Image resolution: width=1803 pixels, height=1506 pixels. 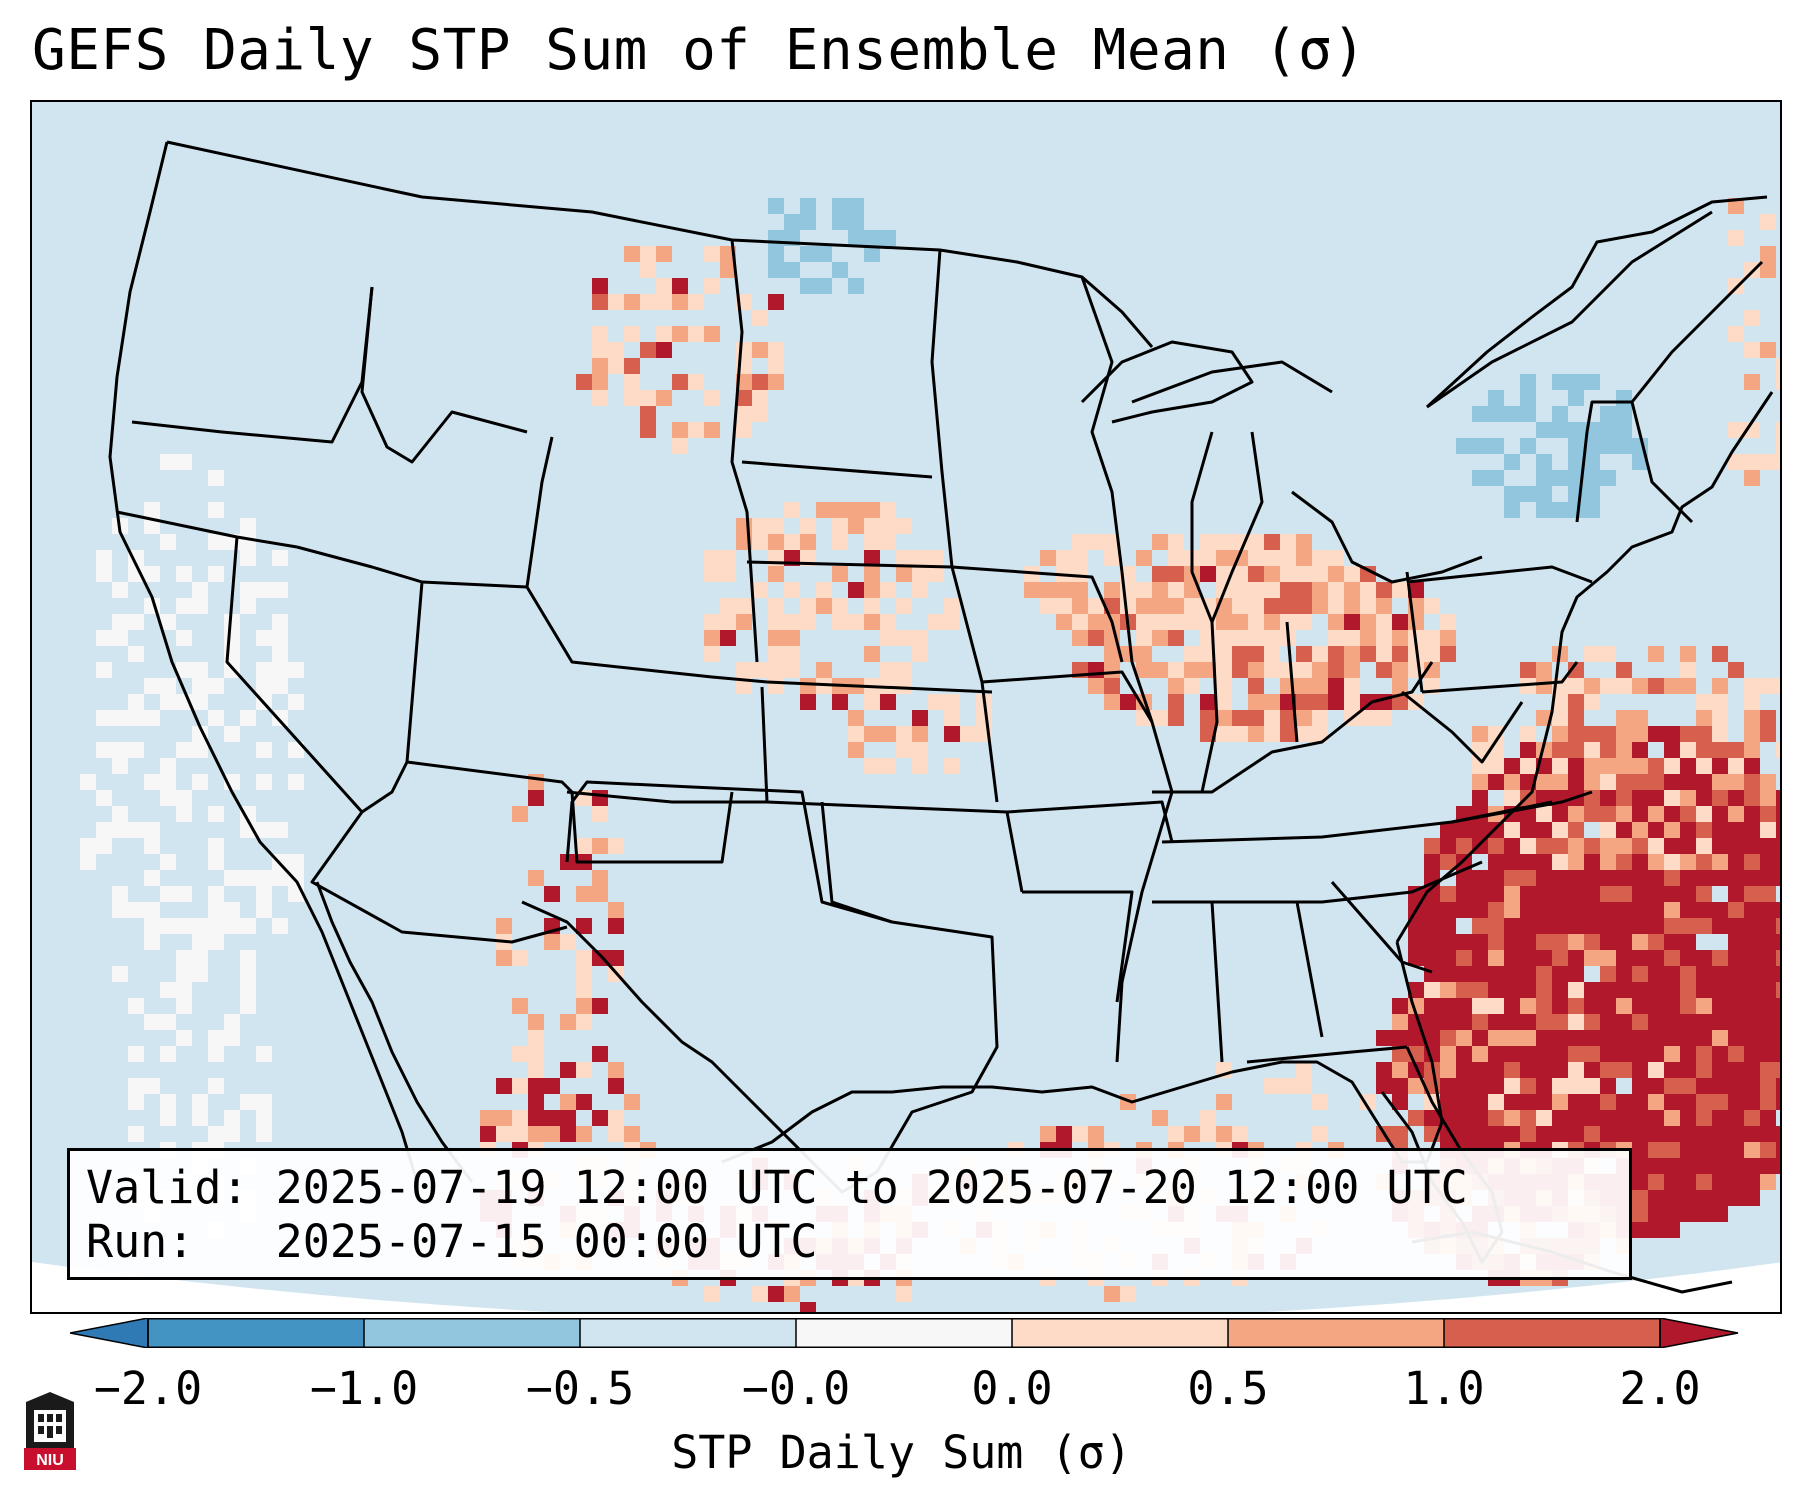 I want to click on colorbar-tick-label: −0.0, so click(x=796, y=1388).